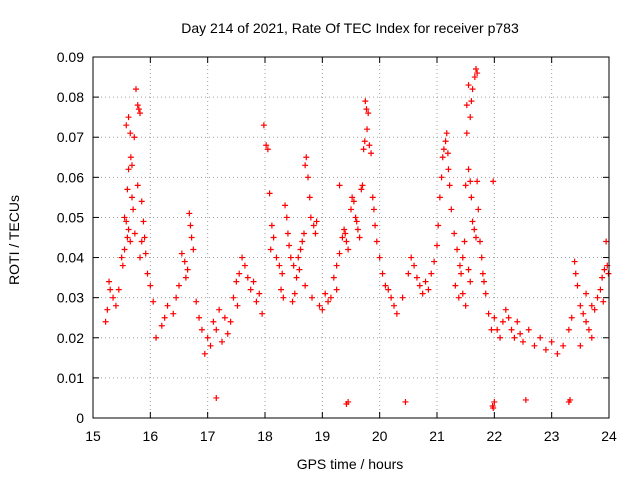 The height and width of the screenshot is (480, 640). Describe the element at coordinates (350, 464) in the screenshot. I see `x-axis-label: GPS time / hours` at that location.